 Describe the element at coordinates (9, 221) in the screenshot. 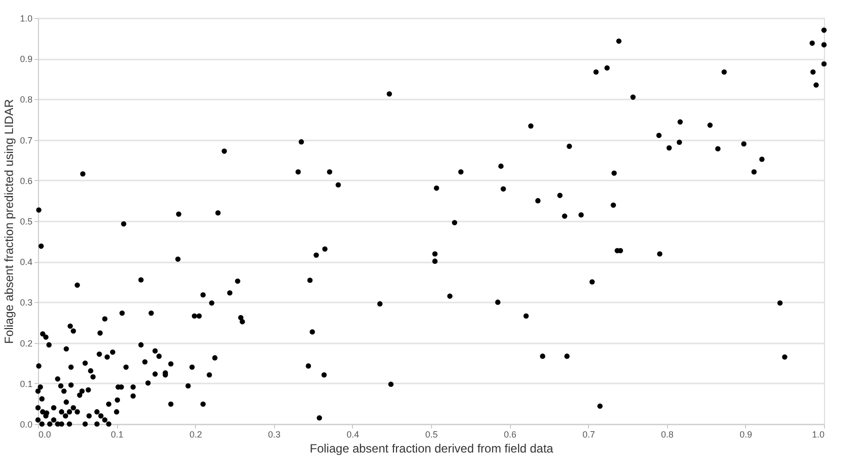

I see `y-axis-title: Foliage absent fraction predicted using LIDAR` at that location.